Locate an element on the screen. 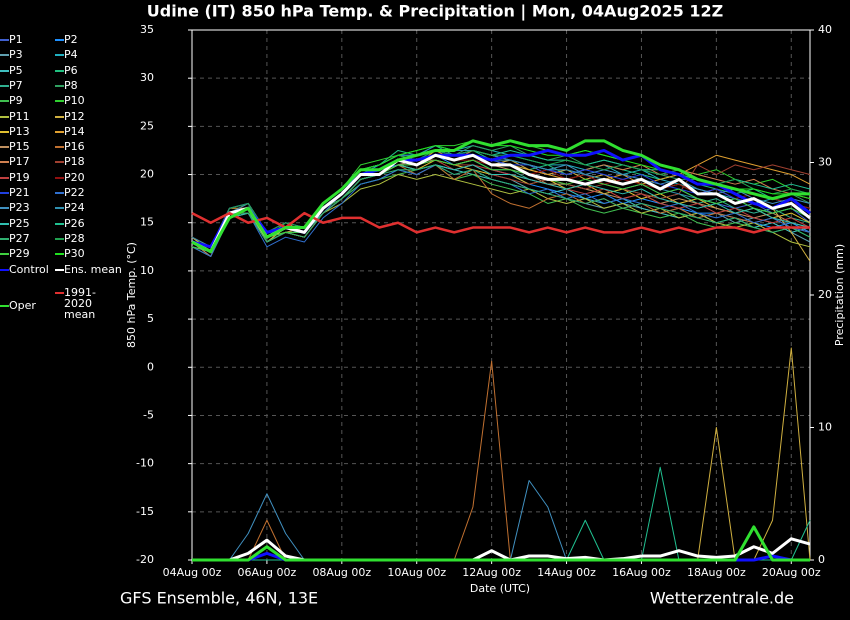 The height and width of the screenshot is (620, 850). legend-label: P8 is located at coordinates (71, 85).